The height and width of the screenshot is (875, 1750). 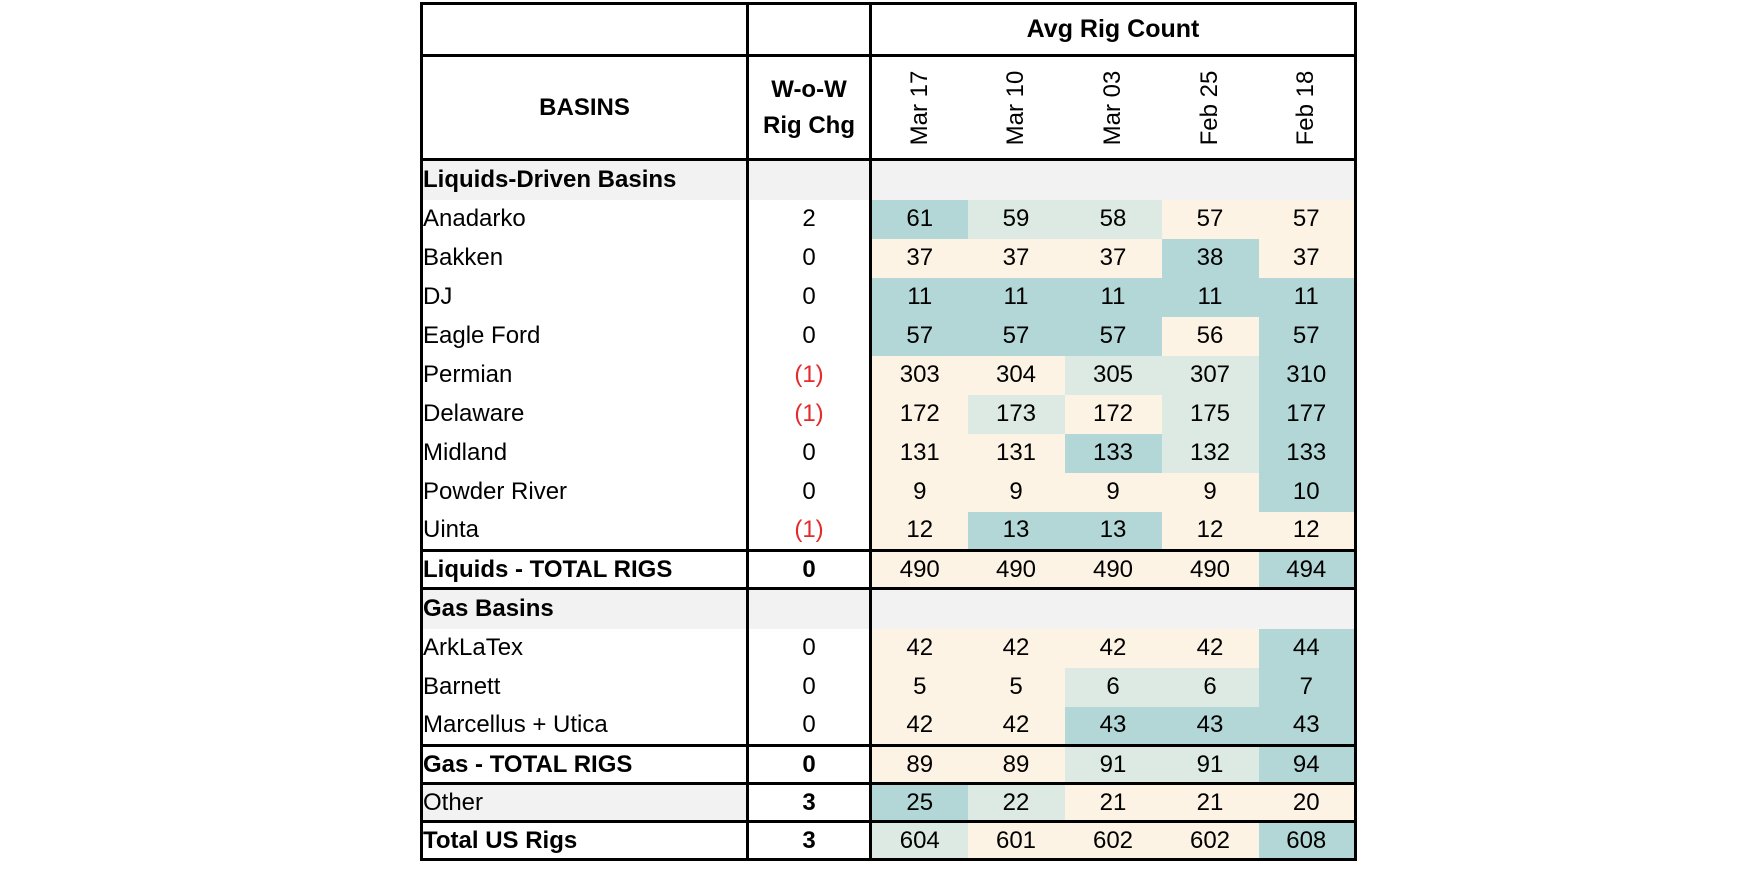 I want to click on rig-count-cell: 304, so click(x=1016, y=375).